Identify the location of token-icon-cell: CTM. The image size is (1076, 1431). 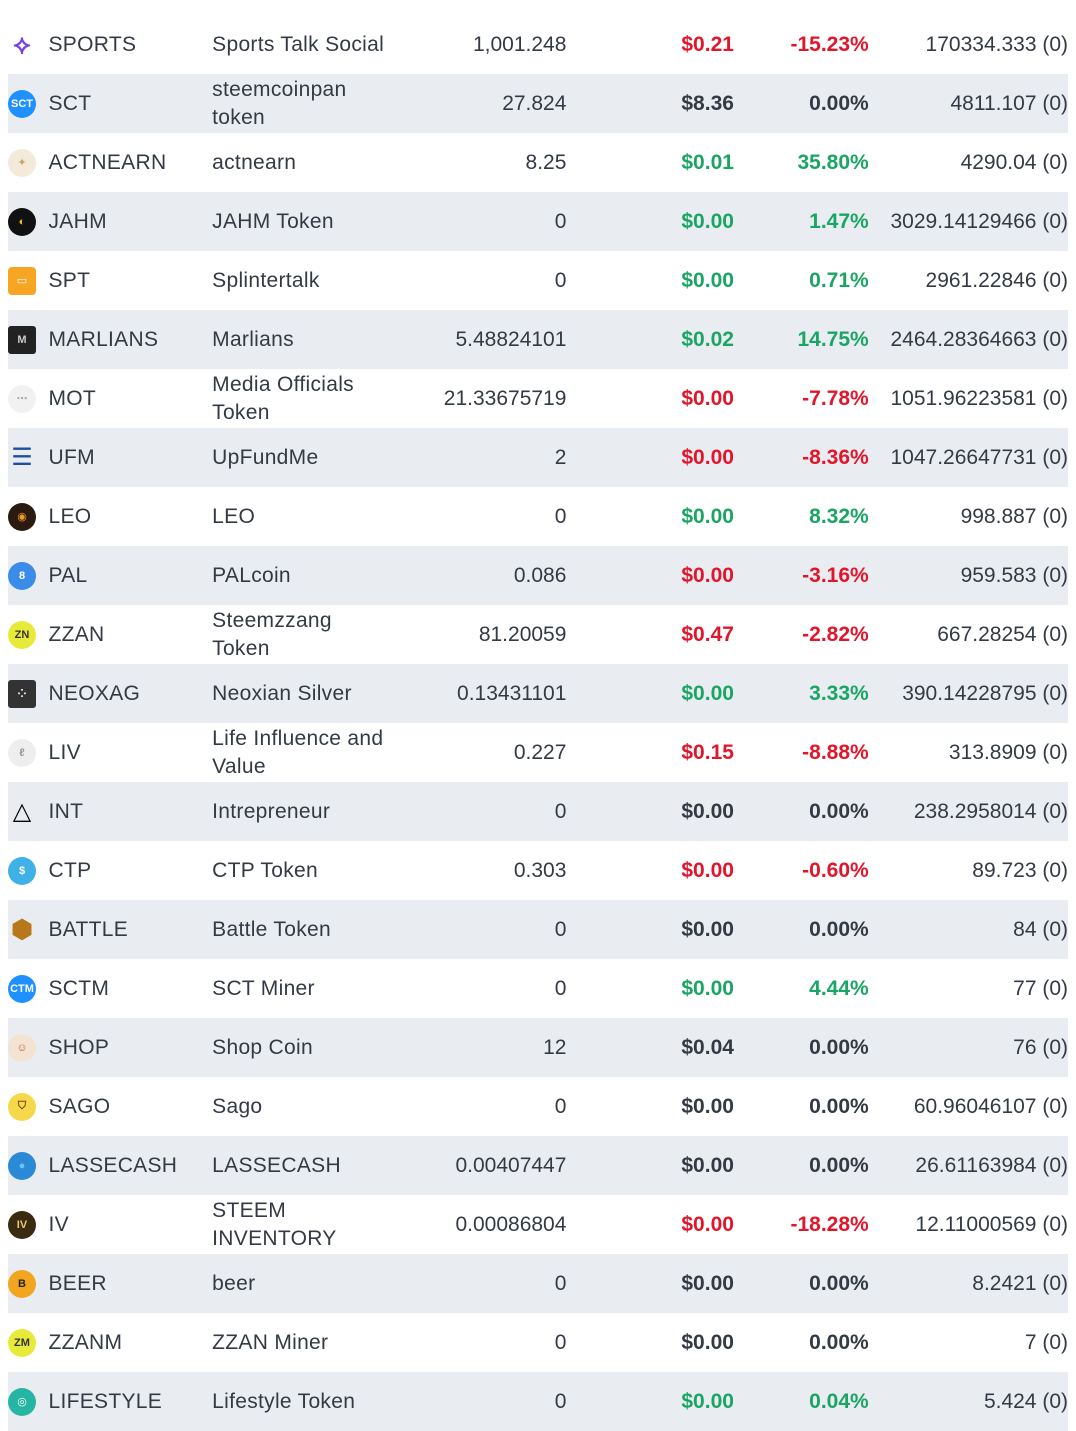
(27, 988).